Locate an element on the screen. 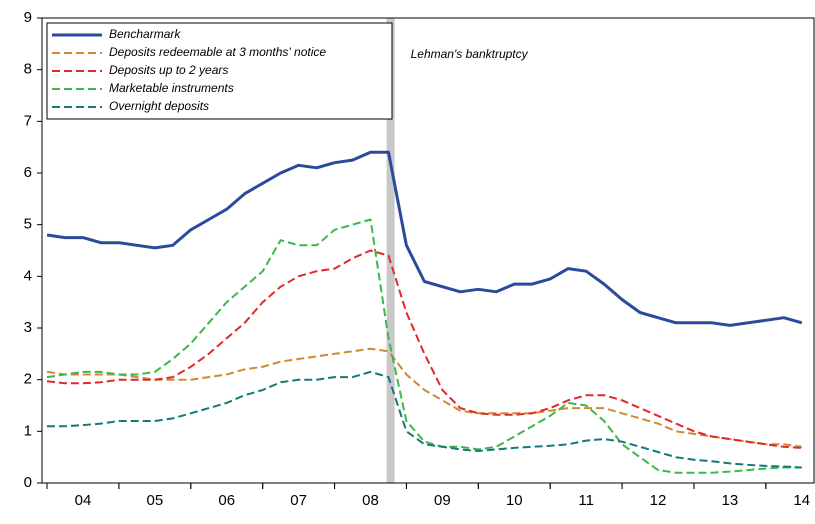 The image size is (815, 524). legend-box is located at coordinates (219, 71).